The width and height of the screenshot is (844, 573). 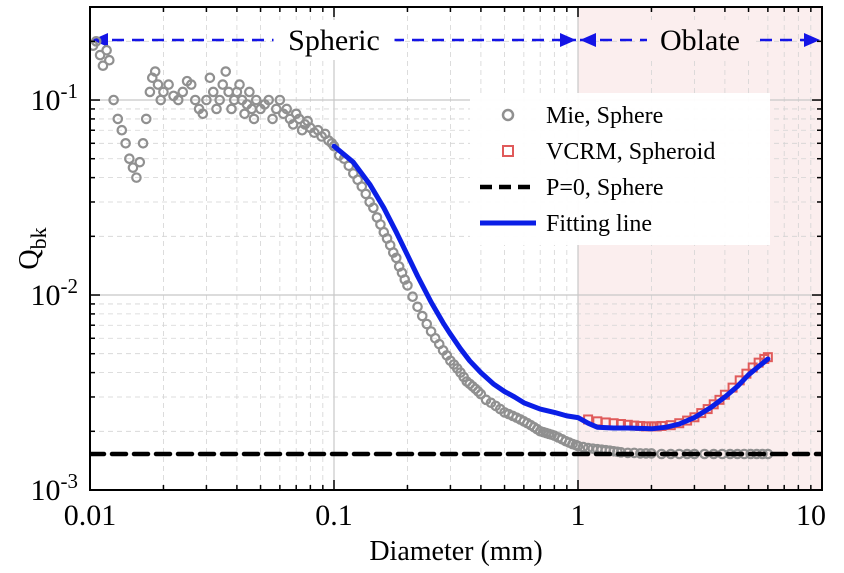 I want to click on legend-vcrm-spheroid-symbol, so click(x=508, y=151).